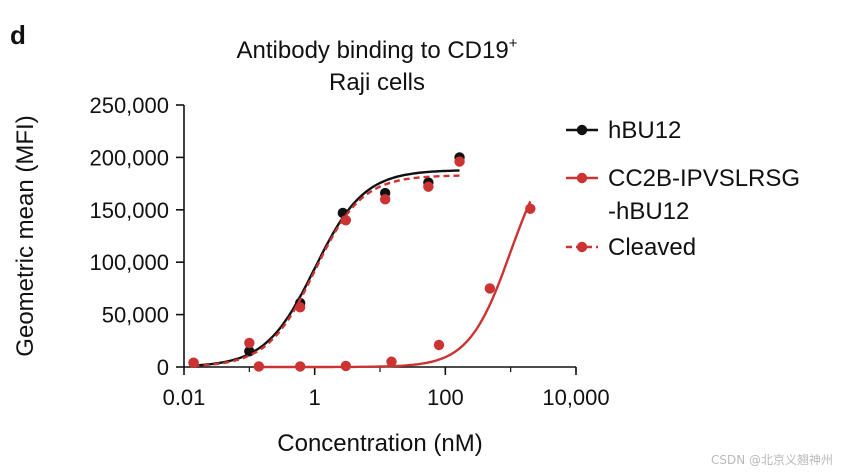 Image resolution: width=843 pixels, height=474 pixels. Describe the element at coordinates (135, 315) in the screenshot. I see `y-tick-label: 50,000` at that location.